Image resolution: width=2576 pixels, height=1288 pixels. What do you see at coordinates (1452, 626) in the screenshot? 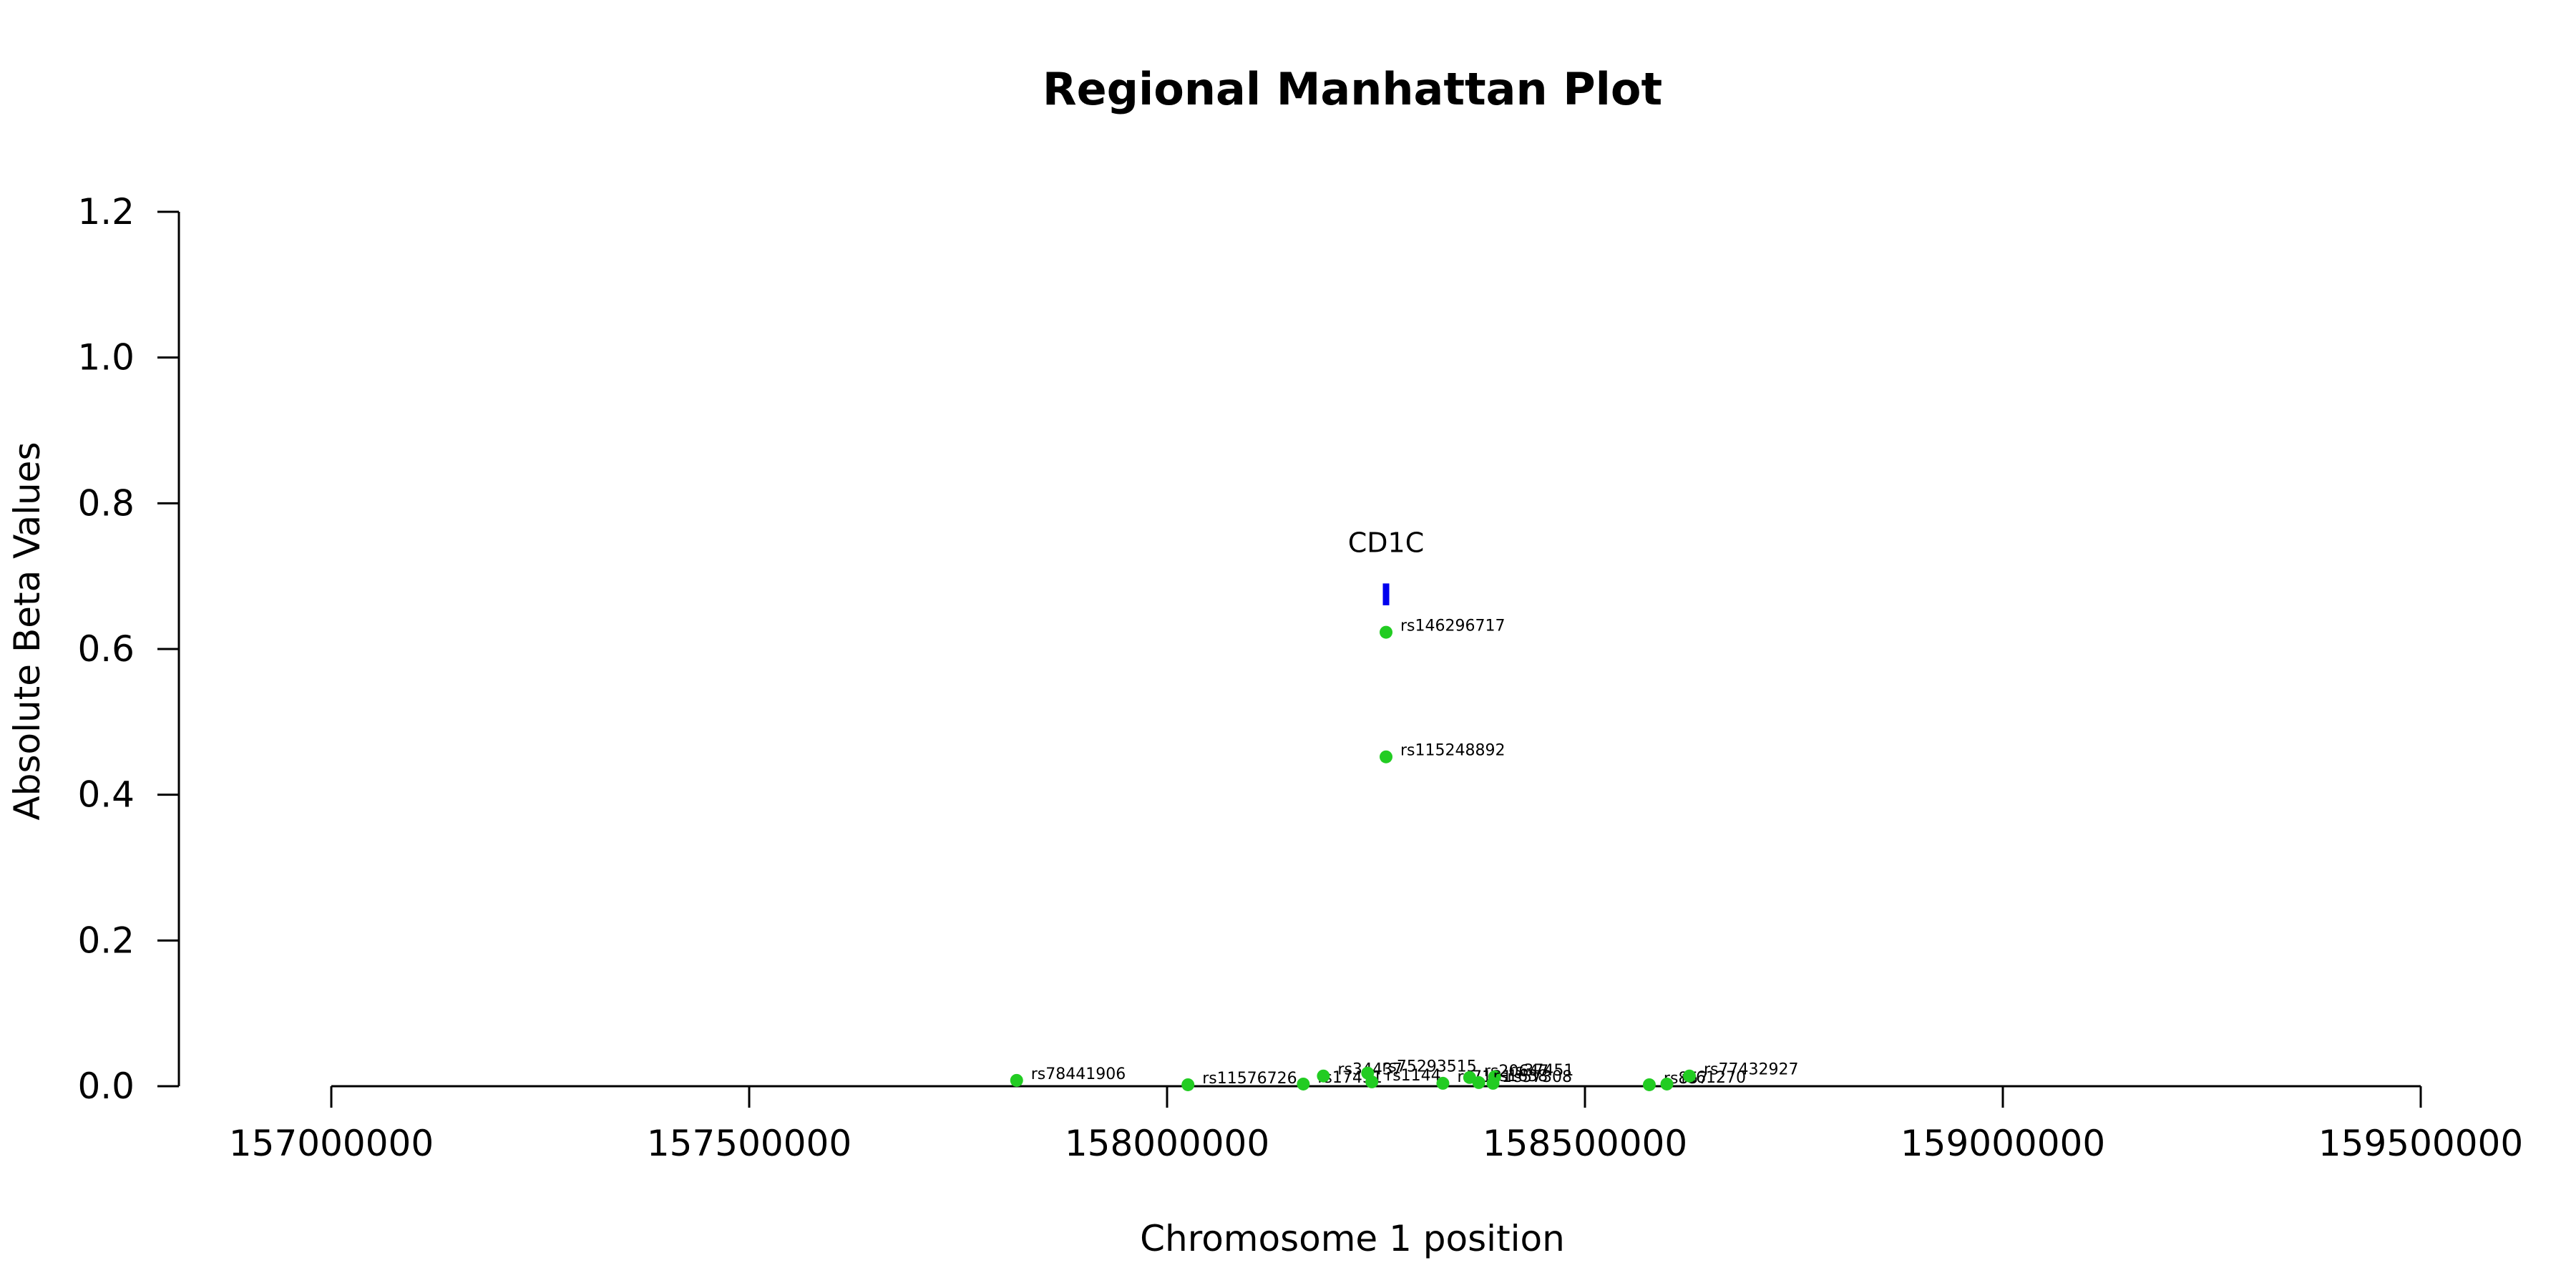
I see `snp-label: rs146296717` at bounding box center [1452, 626].